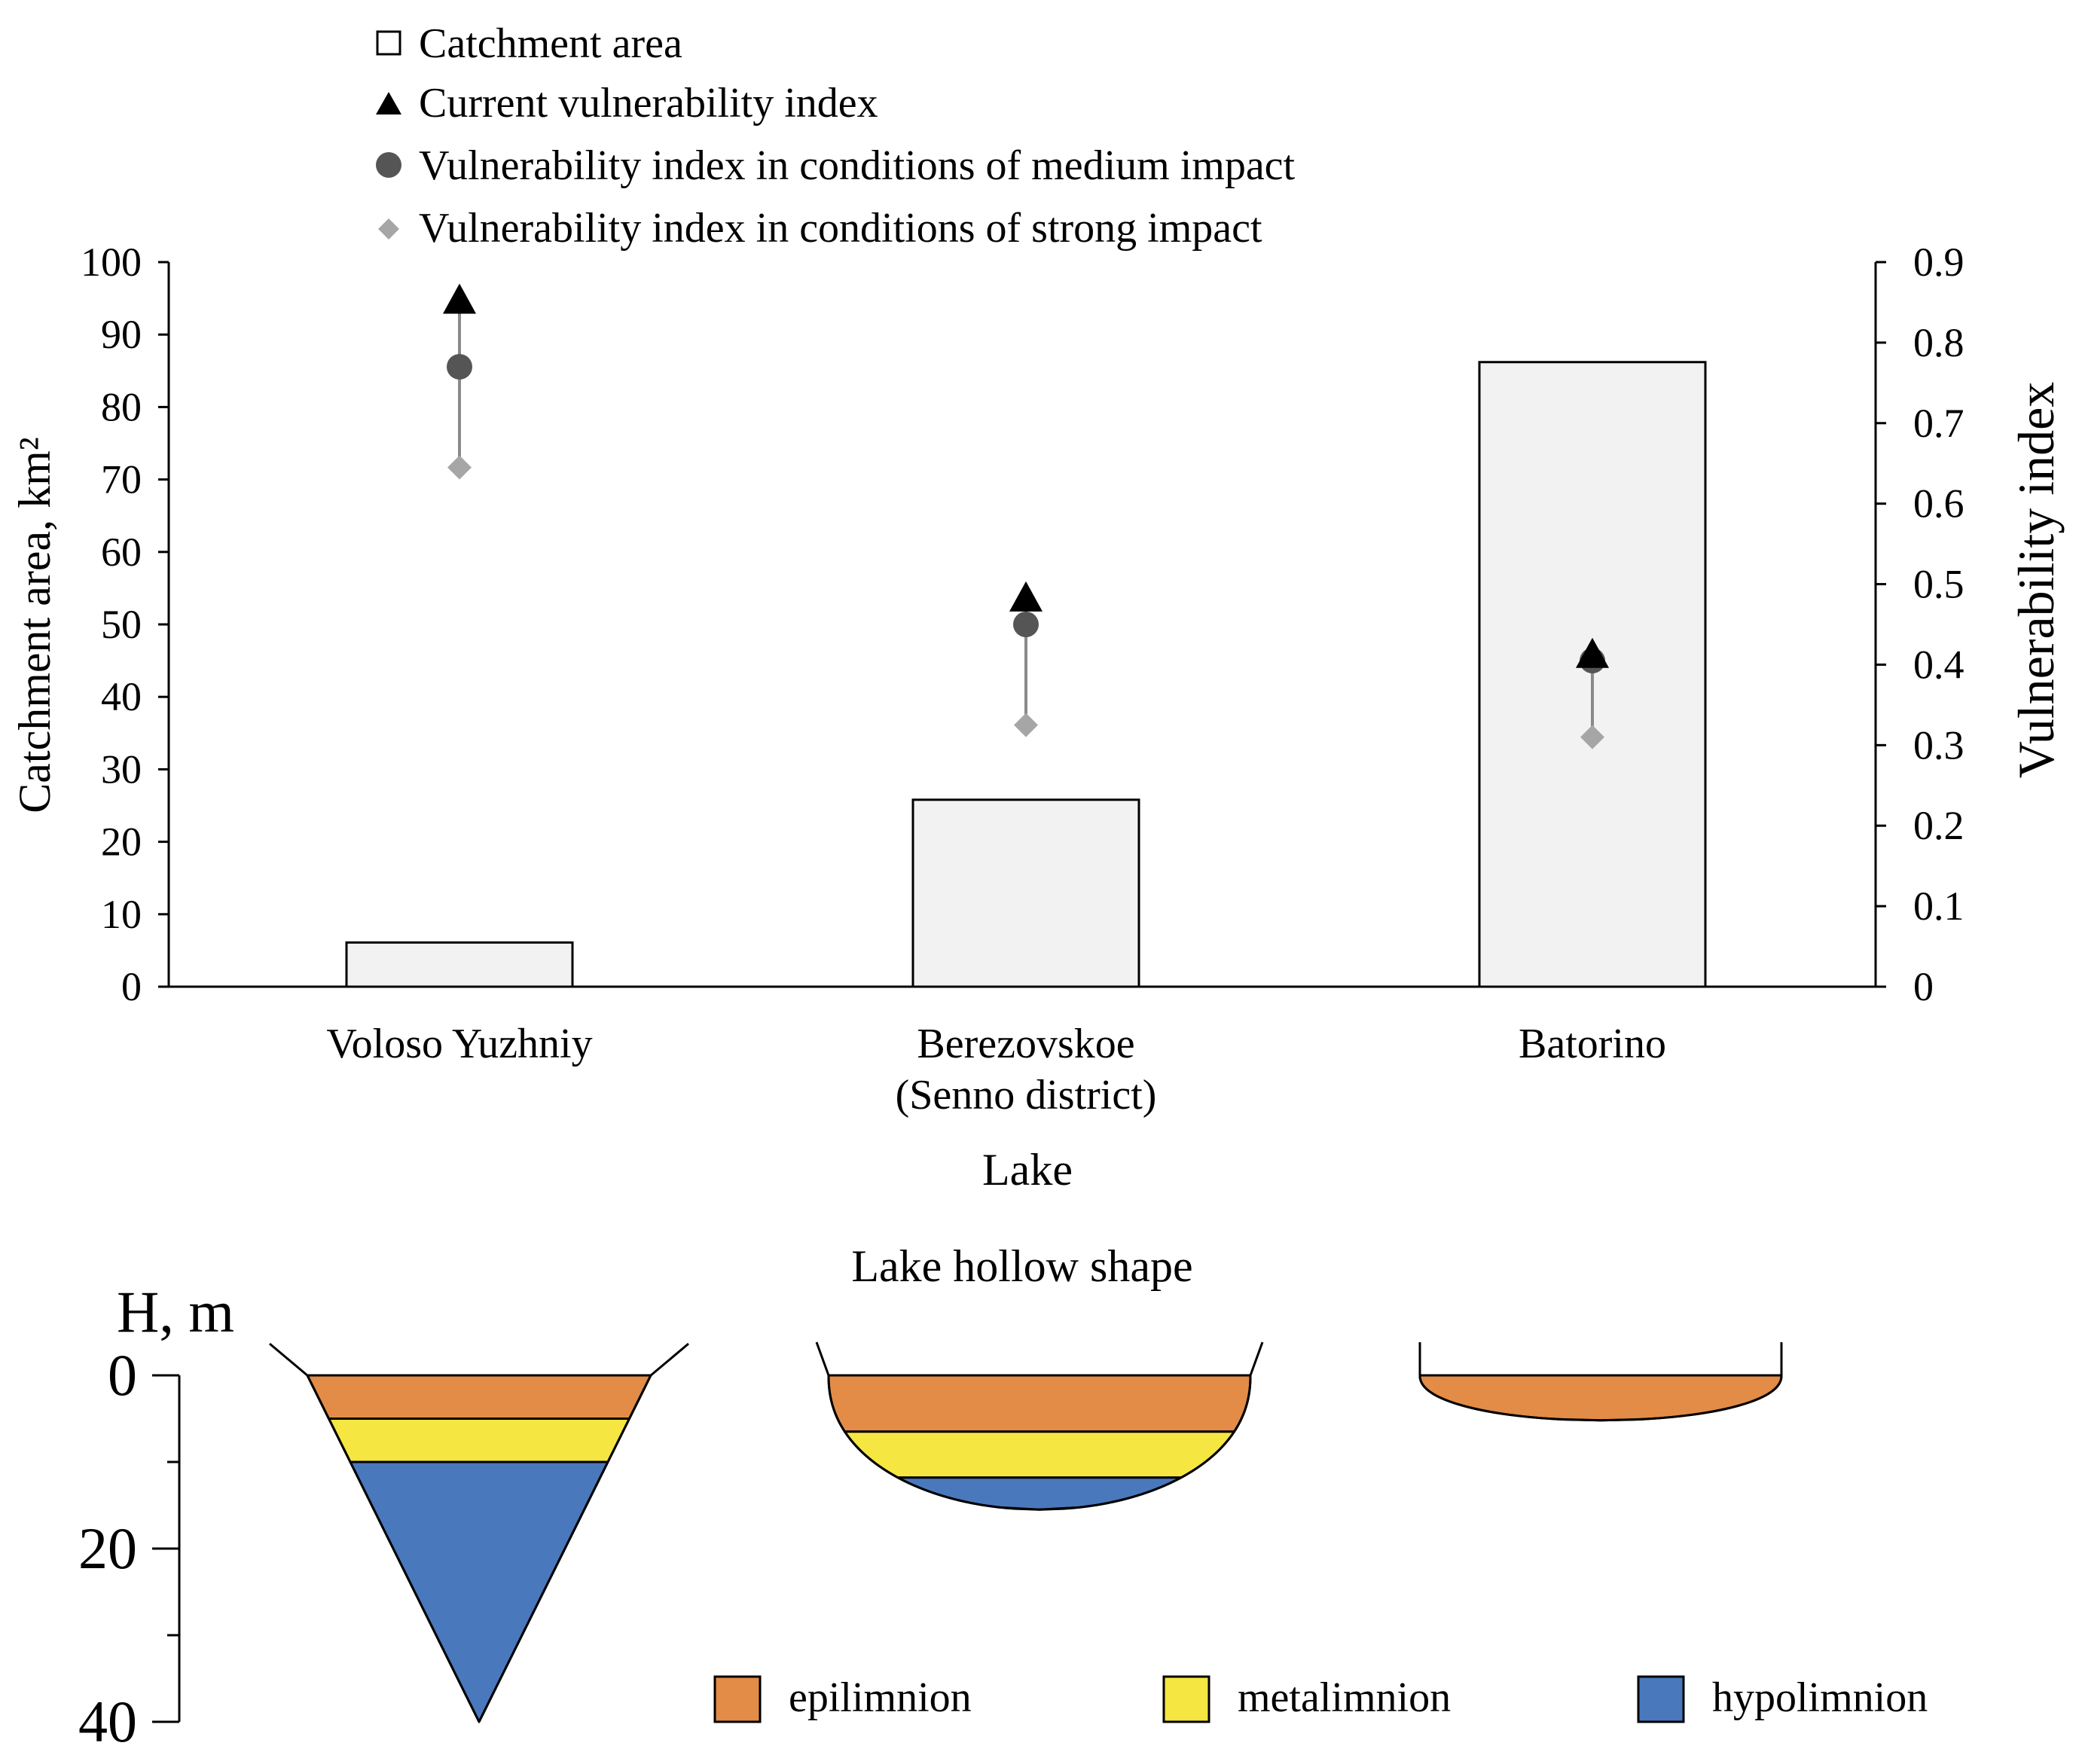 Image resolution: width=2082 pixels, height=1764 pixels. Describe the element at coordinates (1938, 907) in the screenshot. I see `y-right-tick-label: 0.1` at that location.